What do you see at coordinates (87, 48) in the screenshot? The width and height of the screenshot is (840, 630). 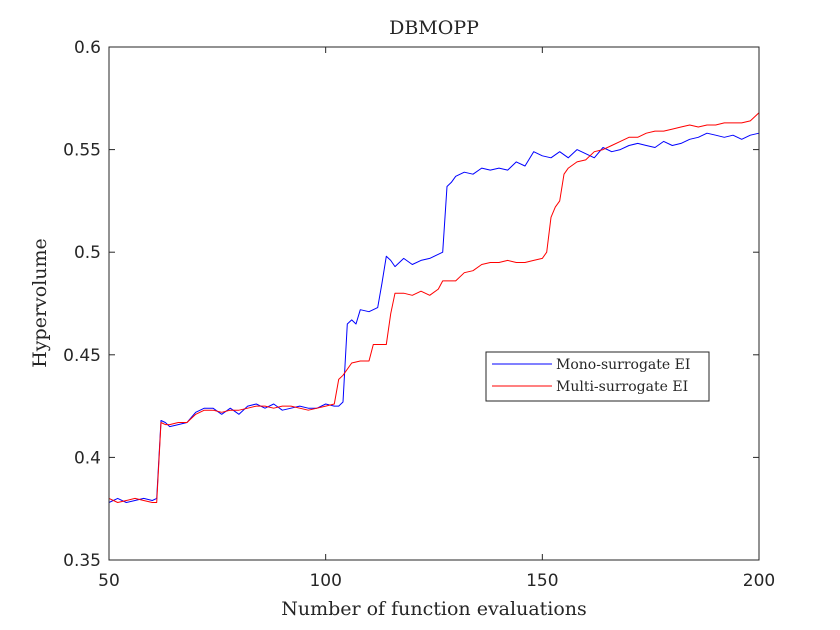 I see `y-tick-label: 0.6` at bounding box center [87, 48].